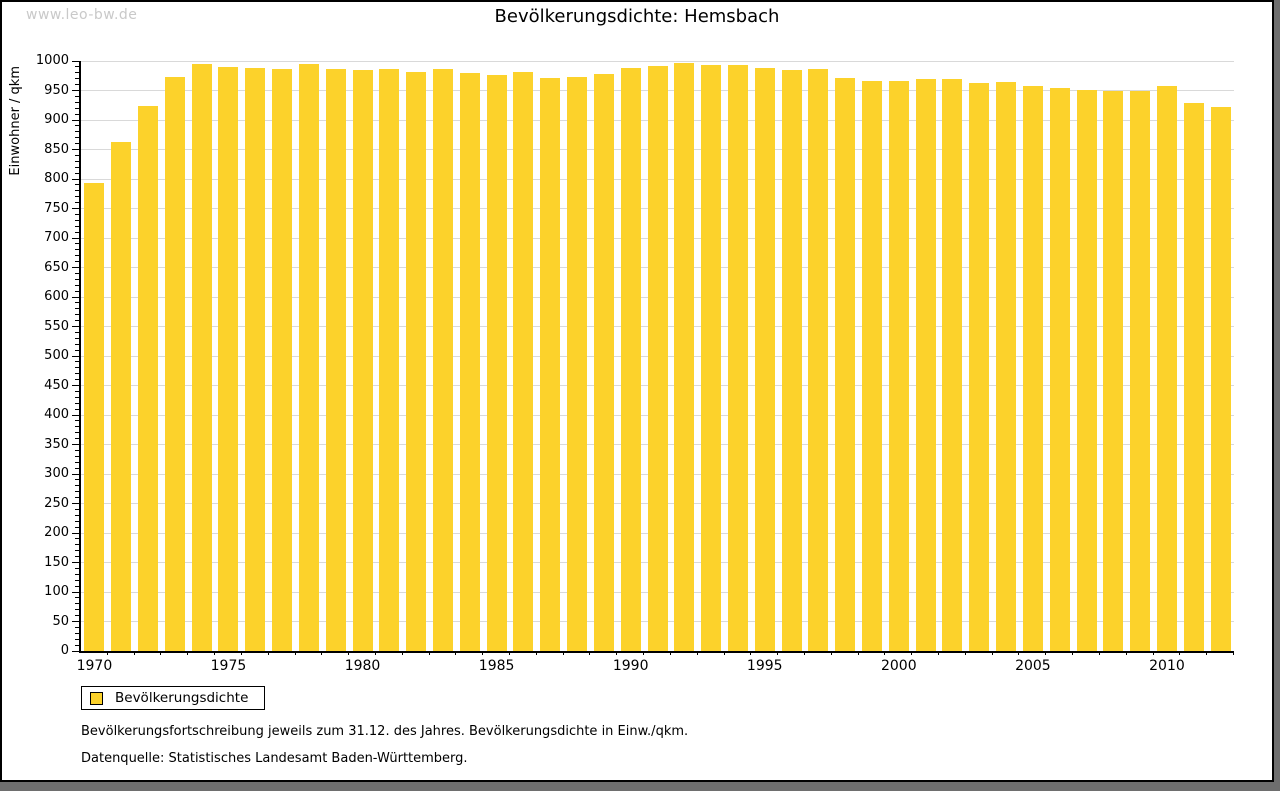 This screenshot has width=1280, height=791. I want to click on y-axis-tick-label: 1000, so click(52, 60).